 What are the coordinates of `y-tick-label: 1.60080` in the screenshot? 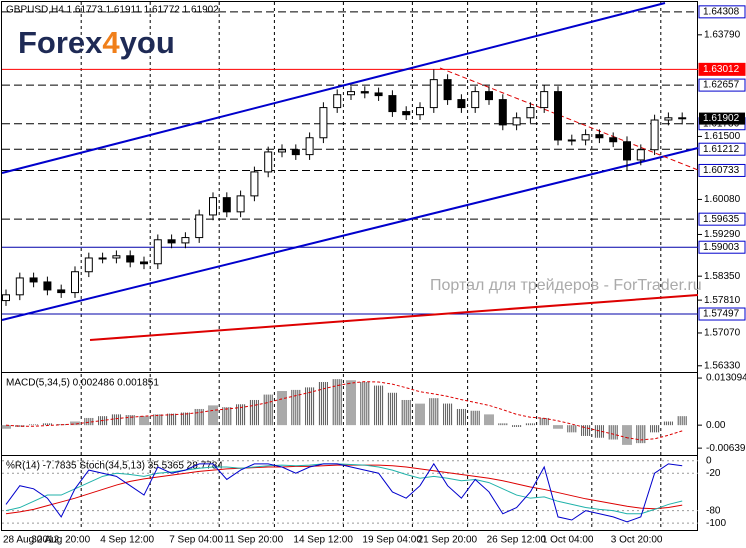 It's located at (722, 199).